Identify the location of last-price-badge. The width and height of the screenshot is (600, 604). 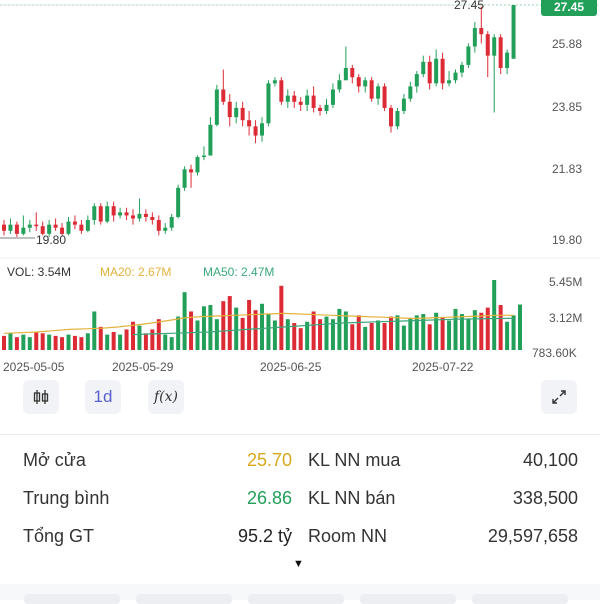
(569, 8).